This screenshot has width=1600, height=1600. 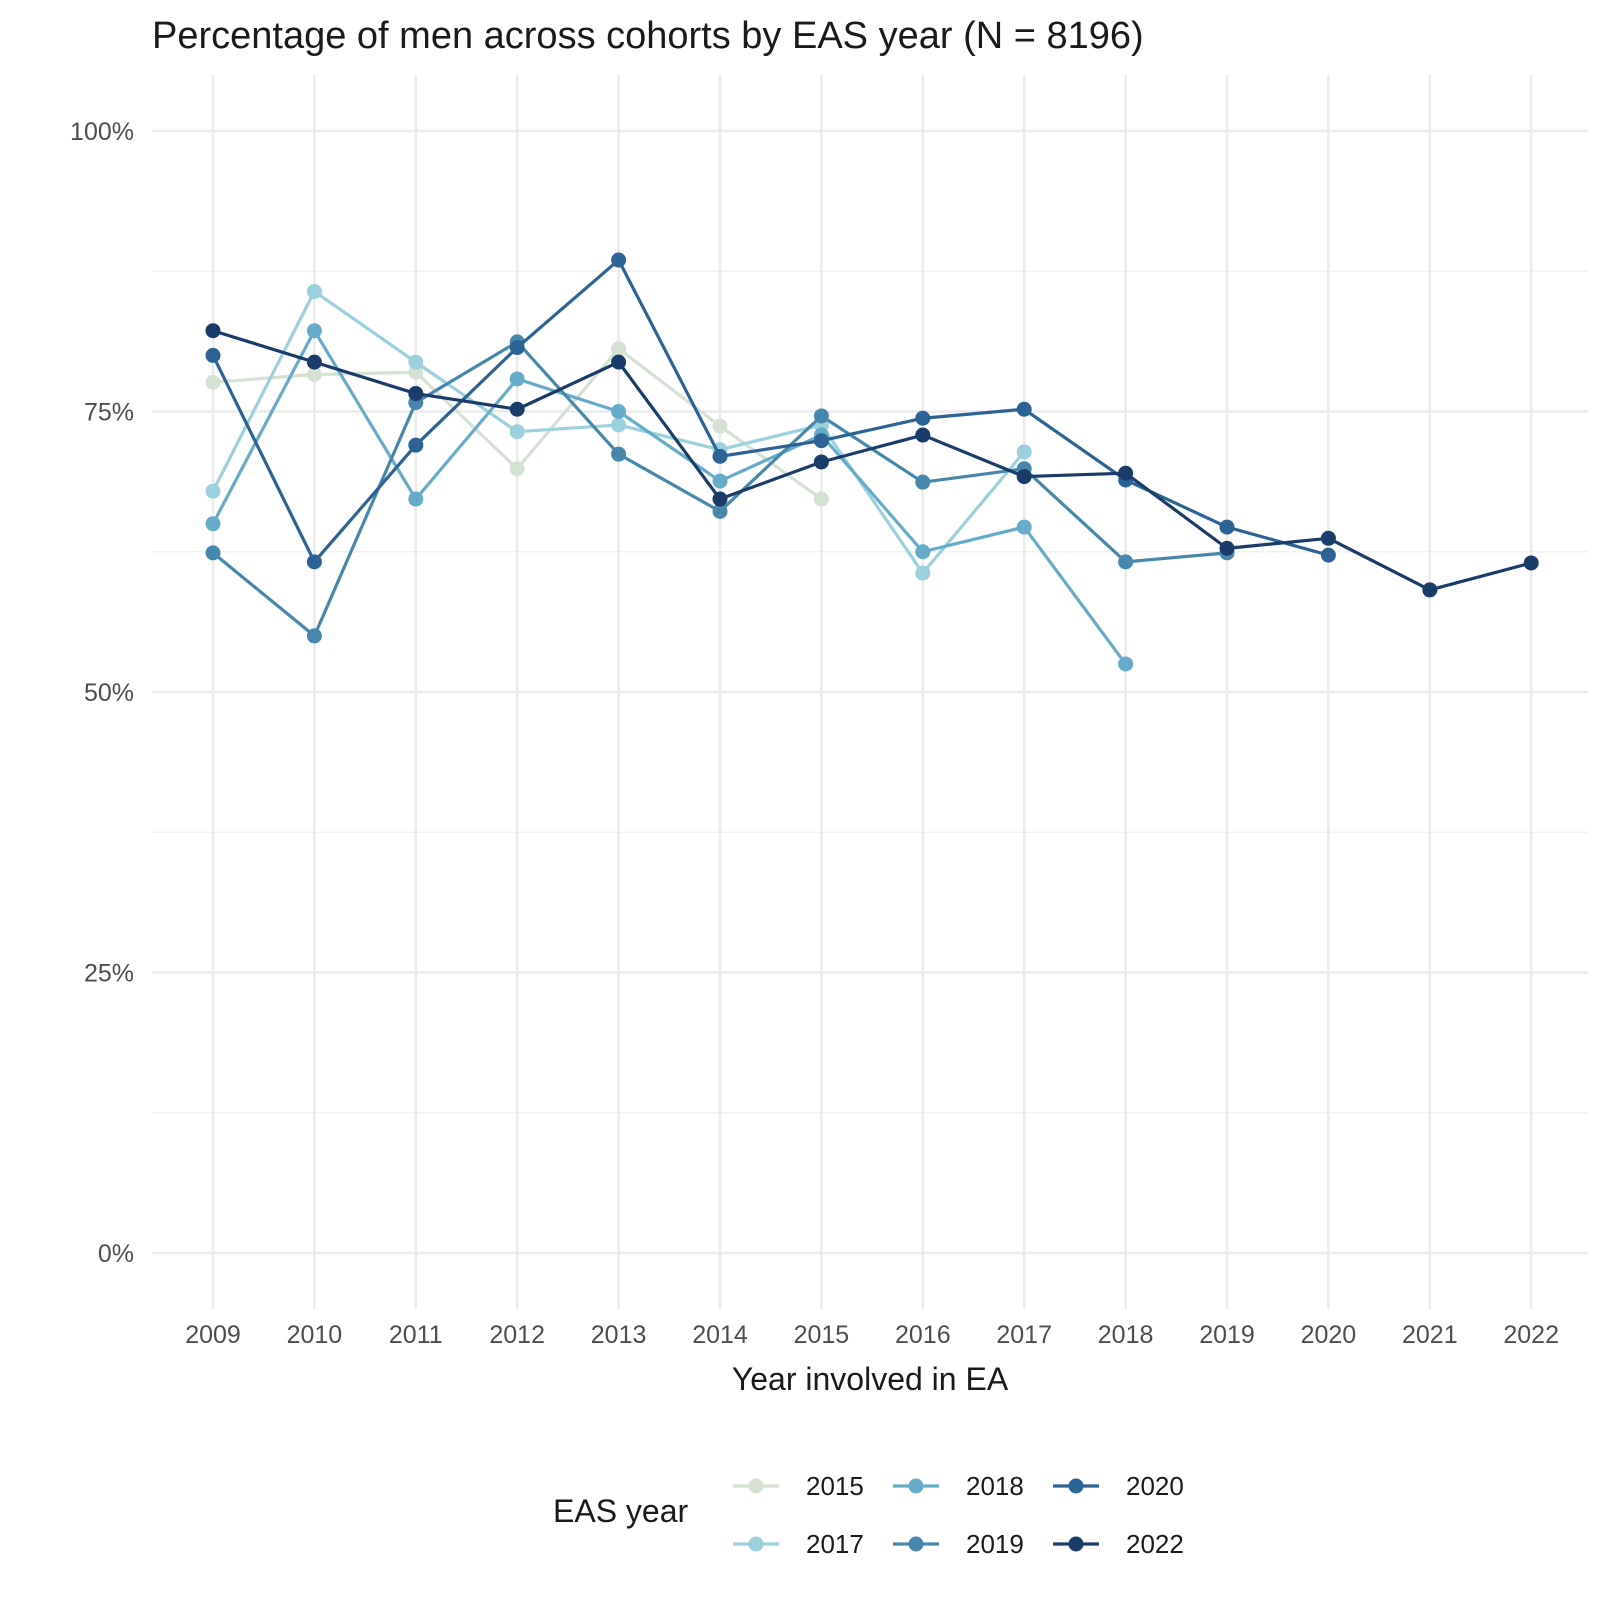 I want to click on x-tick-label: 2022, so click(x=1531, y=1335).